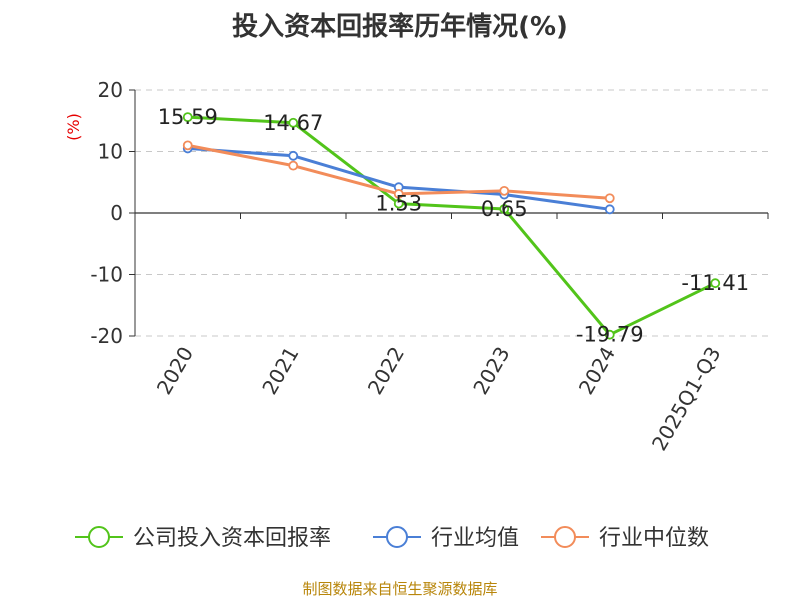 This screenshot has height=600, width=800. I want to click on source-footer: 制图数据来自恒生聚源数据库, so click(400, 589).